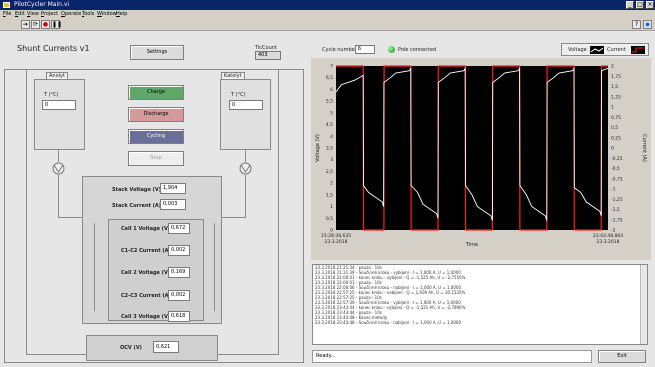 This screenshot has height=367, width=655. Describe the element at coordinates (33, 14) in the screenshot. I see `menu-view: View` at that location.